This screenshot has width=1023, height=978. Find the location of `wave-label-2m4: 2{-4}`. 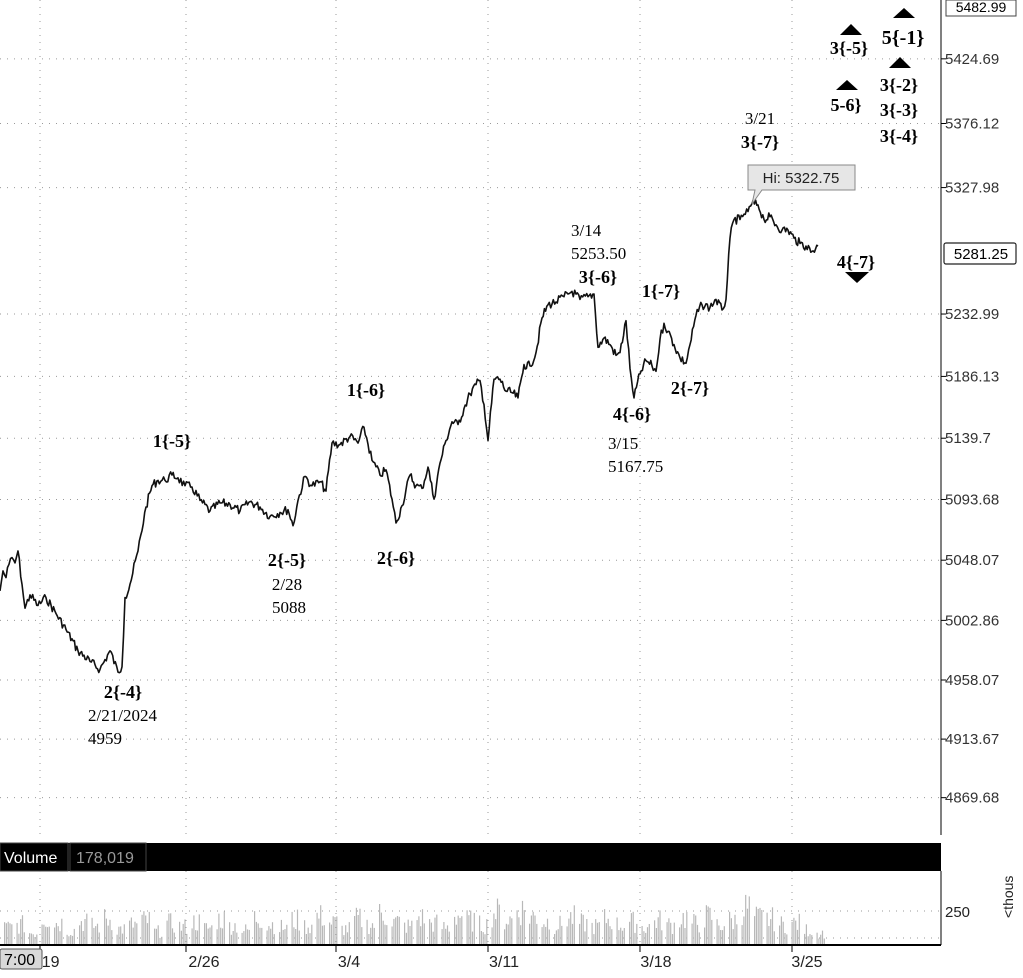

wave-label-2m4: 2{-4} is located at coordinates (123, 692).